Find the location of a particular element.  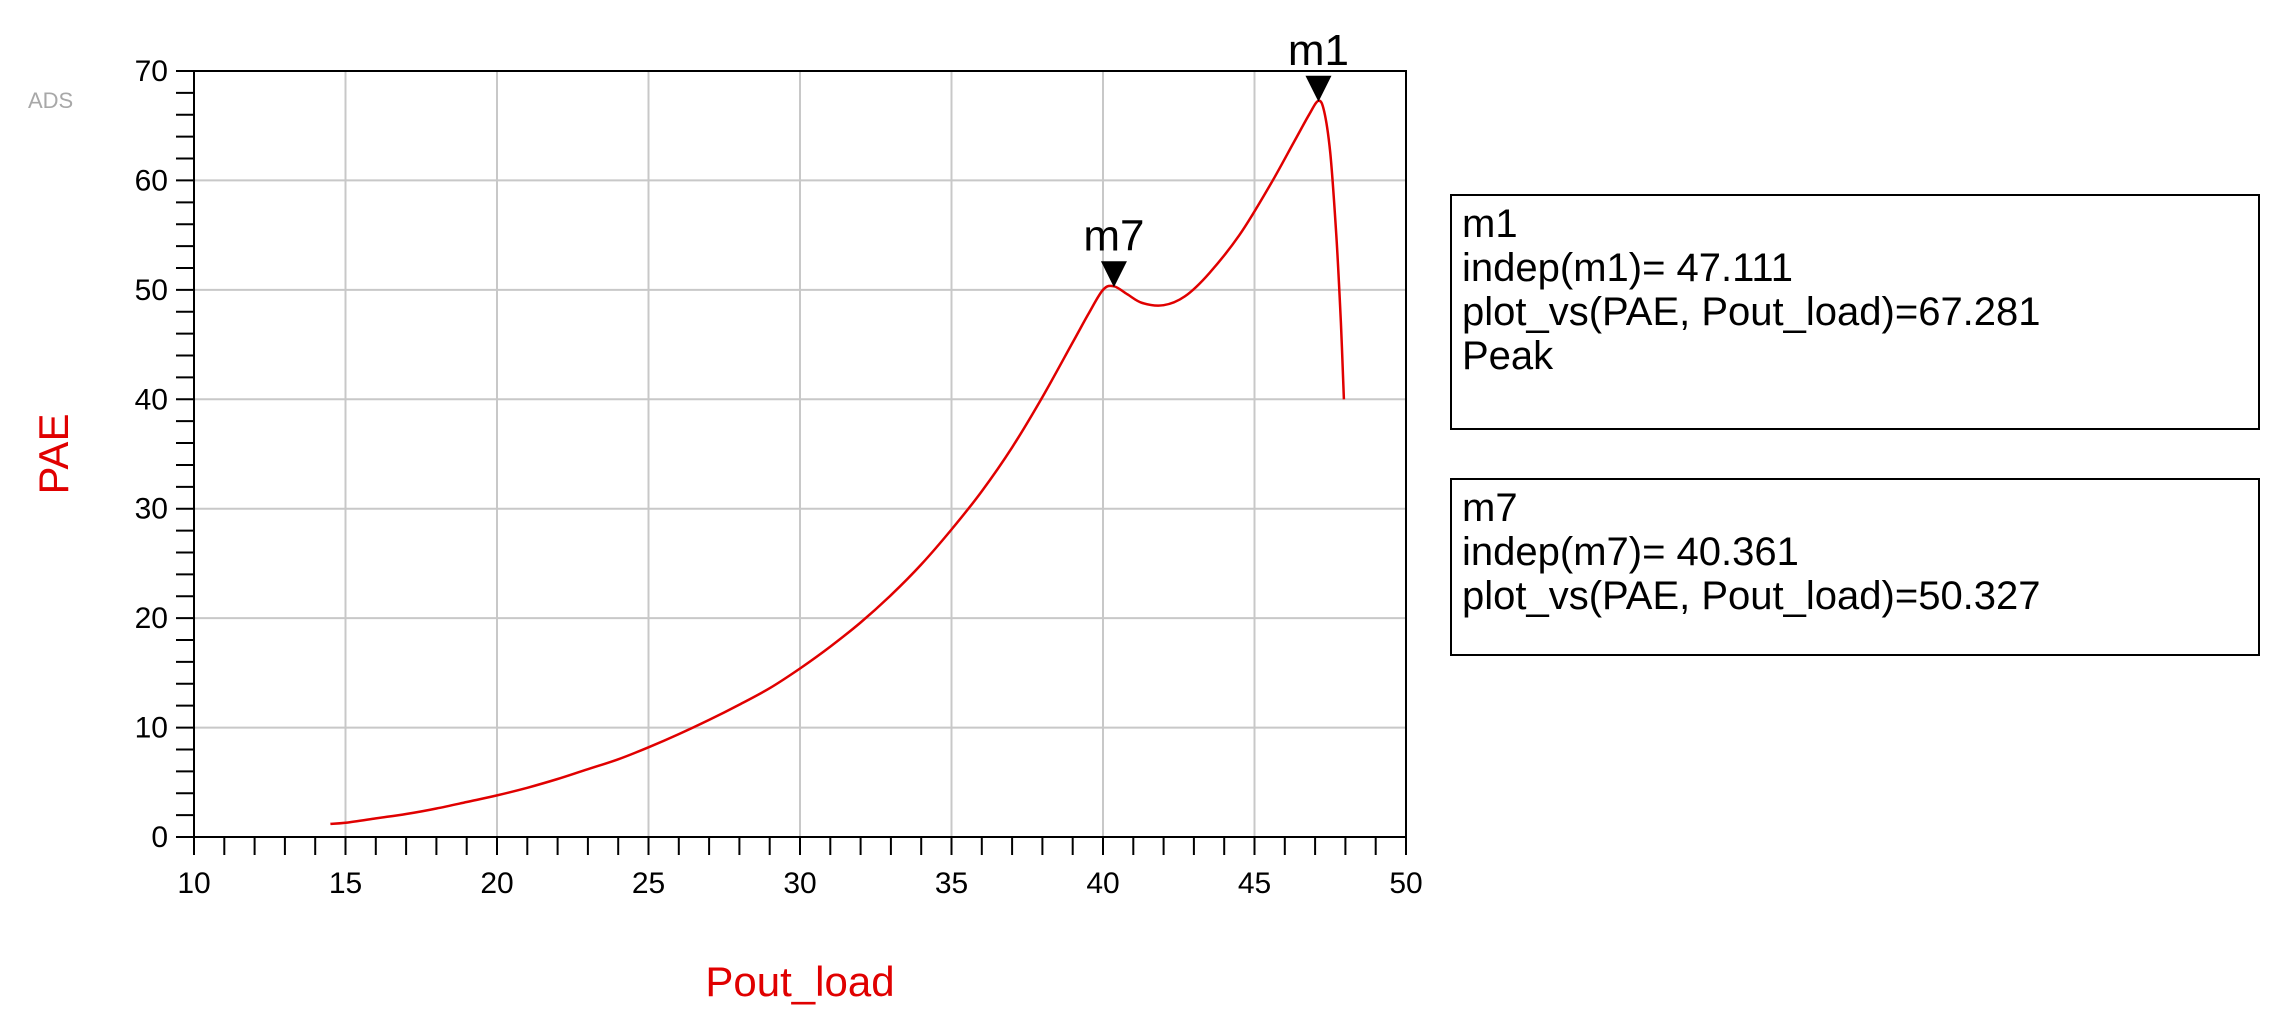

y-tick-label: 70 is located at coordinates (151, 71).